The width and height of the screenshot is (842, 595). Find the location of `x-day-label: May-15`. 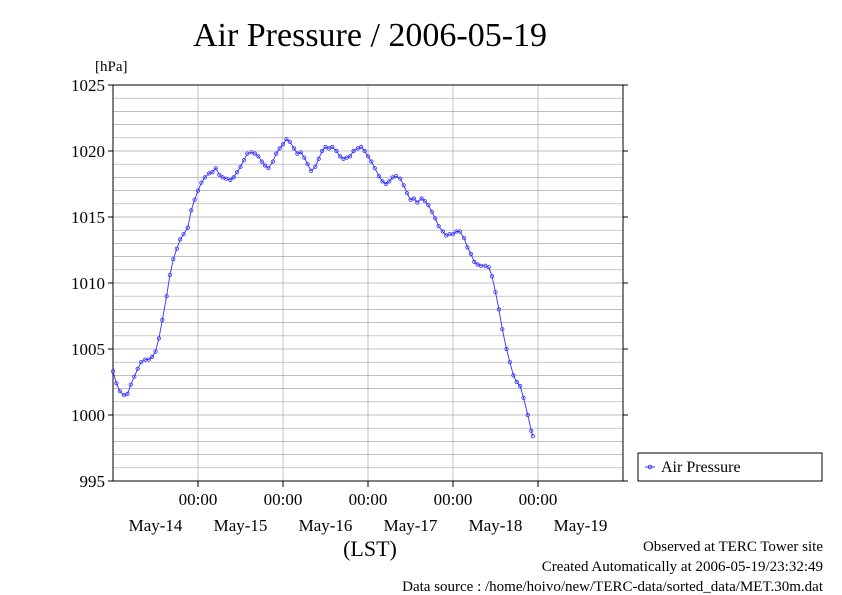

x-day-label: May-15 is located at coordinates (241, 525).